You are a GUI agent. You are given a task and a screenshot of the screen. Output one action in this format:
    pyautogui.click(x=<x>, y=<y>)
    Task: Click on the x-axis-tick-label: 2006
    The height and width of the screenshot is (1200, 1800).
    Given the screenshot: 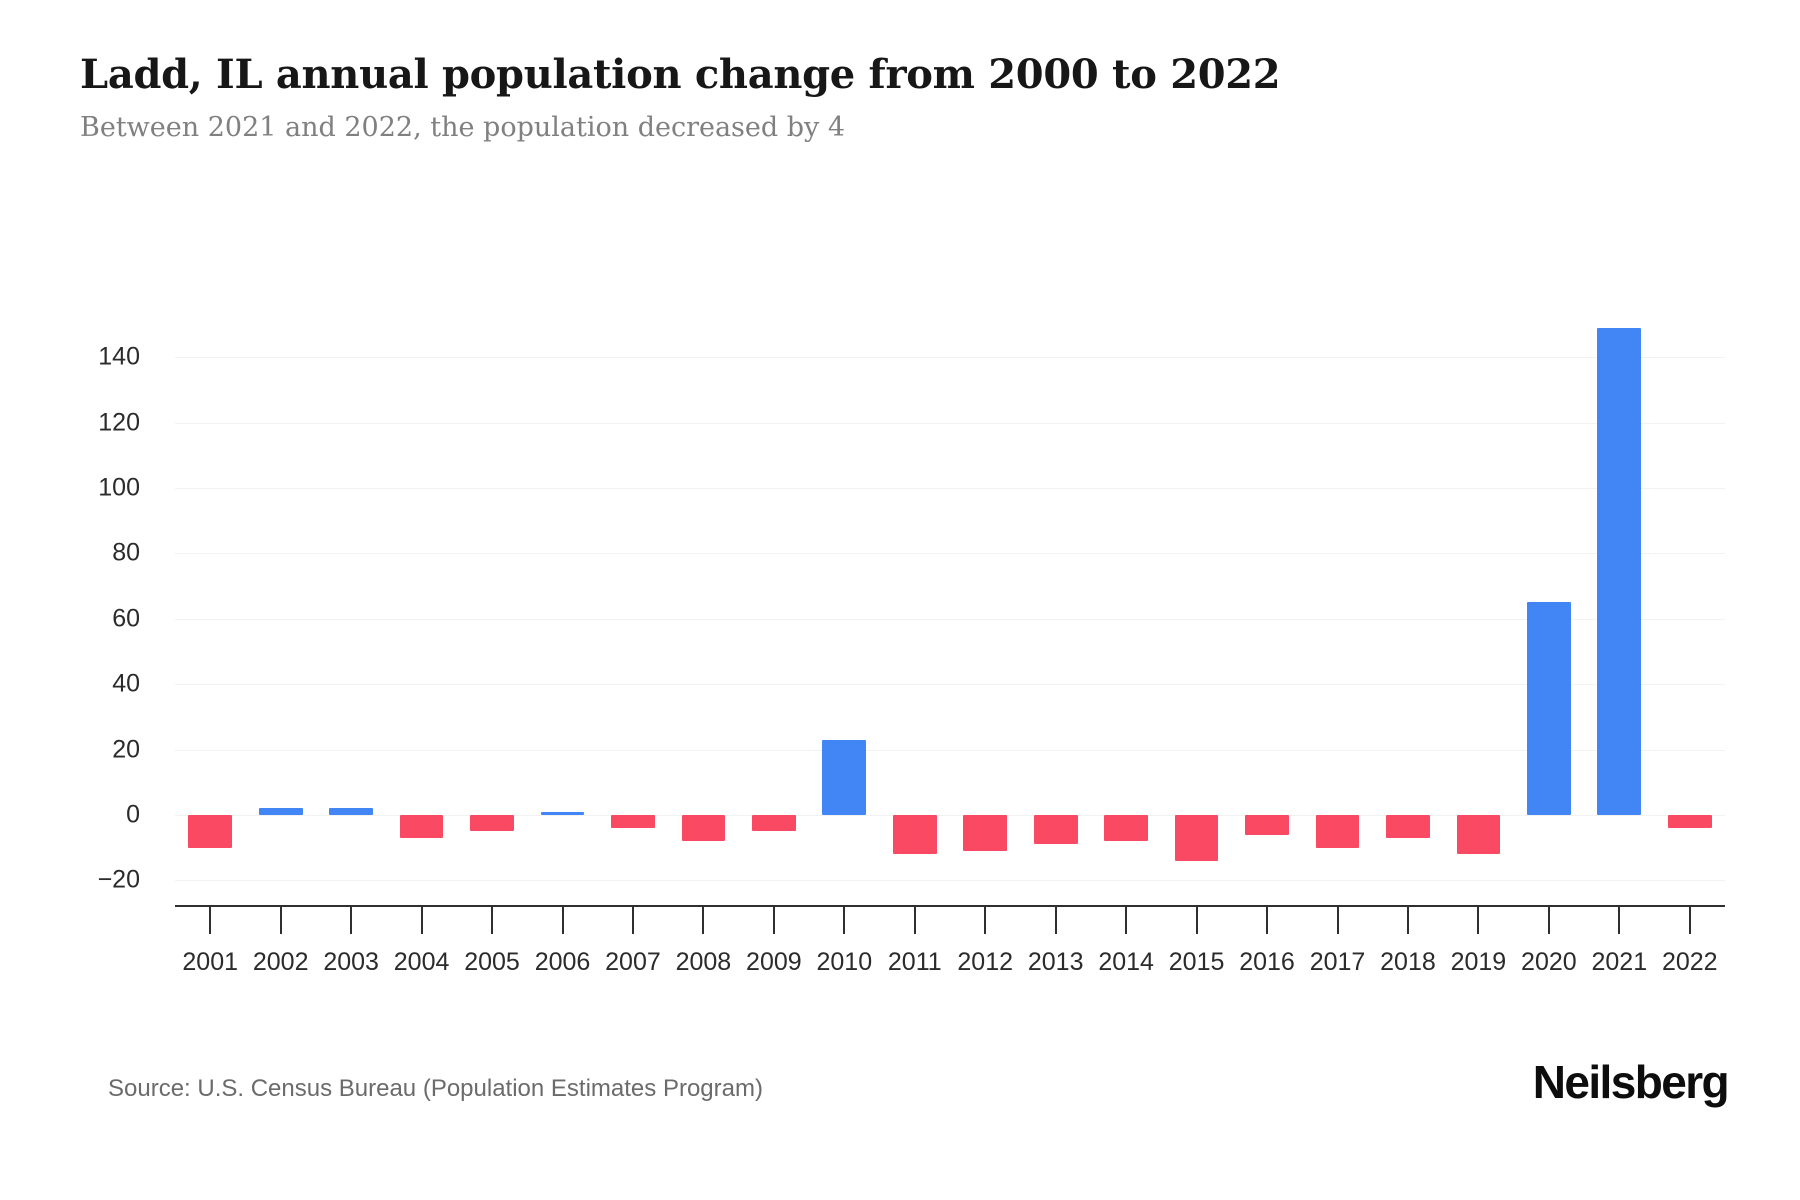 What is the action you would take?
    pyautogui.click(x=562, y=962)
    